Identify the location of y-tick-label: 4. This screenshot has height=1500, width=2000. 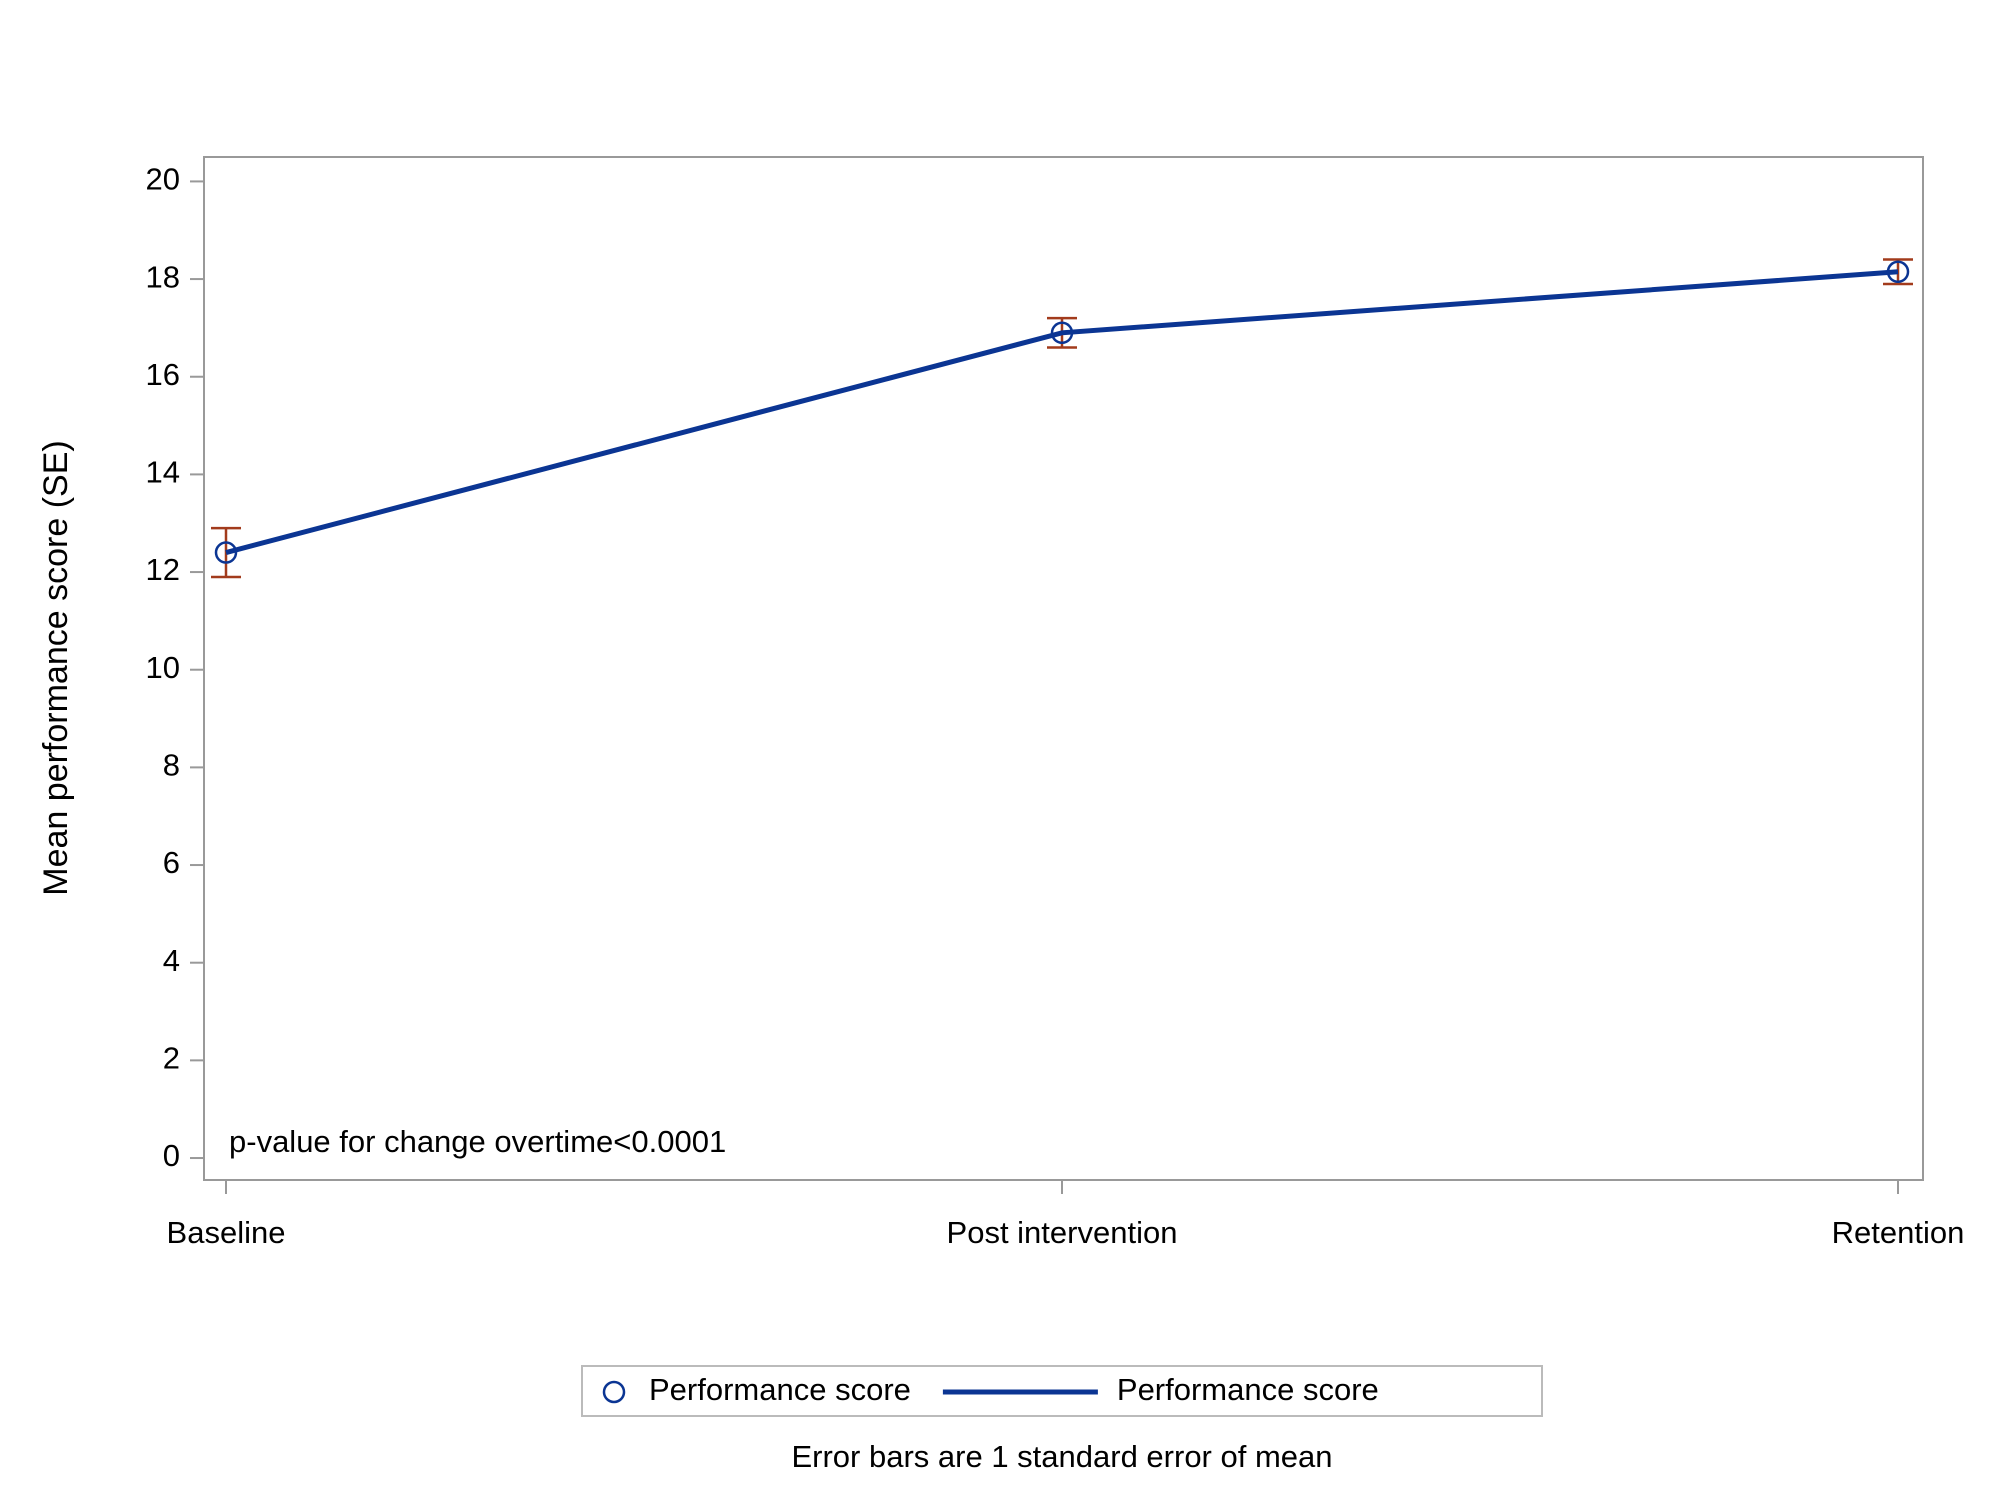
(171, 960).